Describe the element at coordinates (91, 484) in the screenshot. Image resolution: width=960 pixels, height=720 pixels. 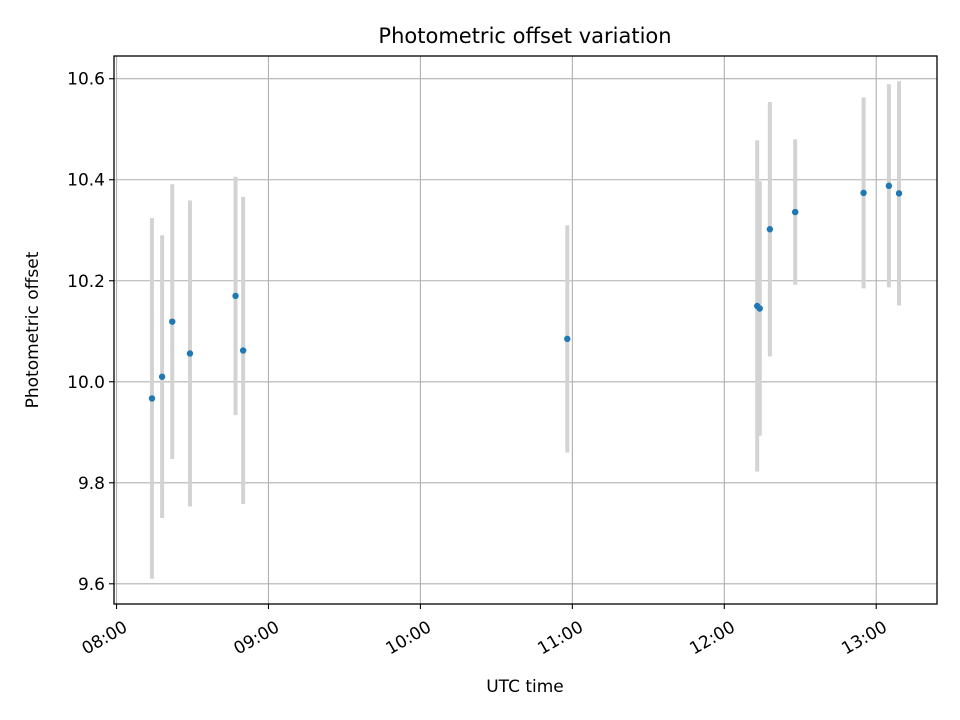
I see `y-tick-label: 9.8` at that location.